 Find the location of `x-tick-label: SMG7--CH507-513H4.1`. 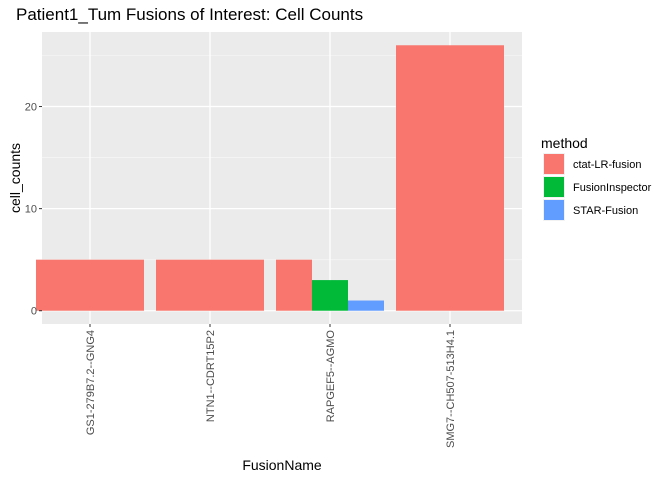

x-tick-label: SMG7--CH507-513H4.1 is located at coordinates (451, 389).